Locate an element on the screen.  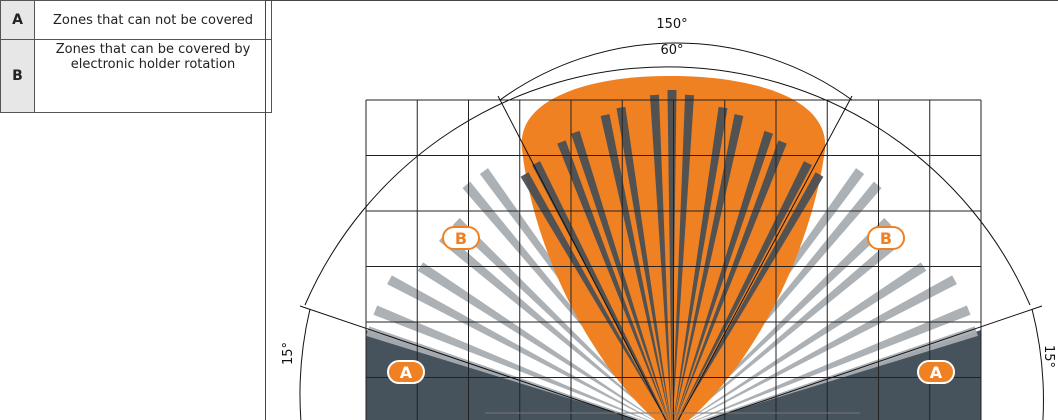
marker-b-left: B is located at coordinates (461, 238).